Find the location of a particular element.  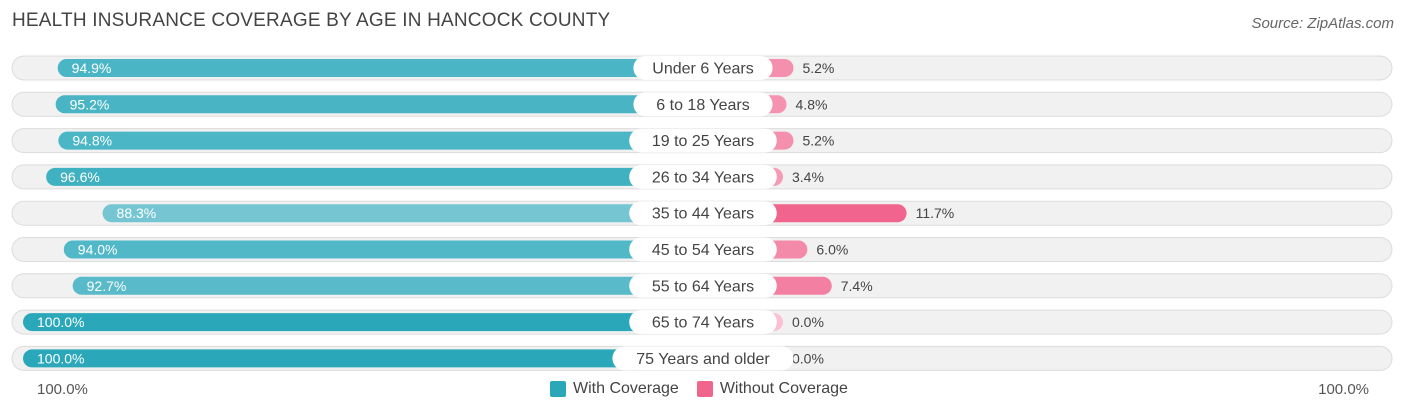

legend-swatch-without-coverage is located at coordinates (704, 389).